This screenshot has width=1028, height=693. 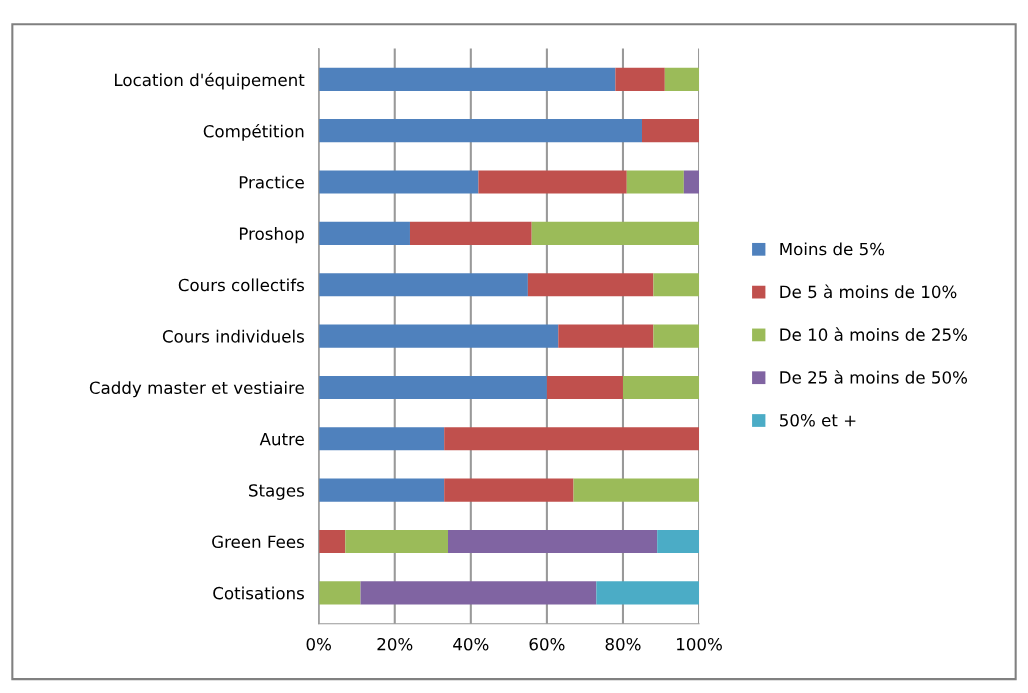 I want to click on y-tick-label: Green Fees, so click(x=258, y=542).